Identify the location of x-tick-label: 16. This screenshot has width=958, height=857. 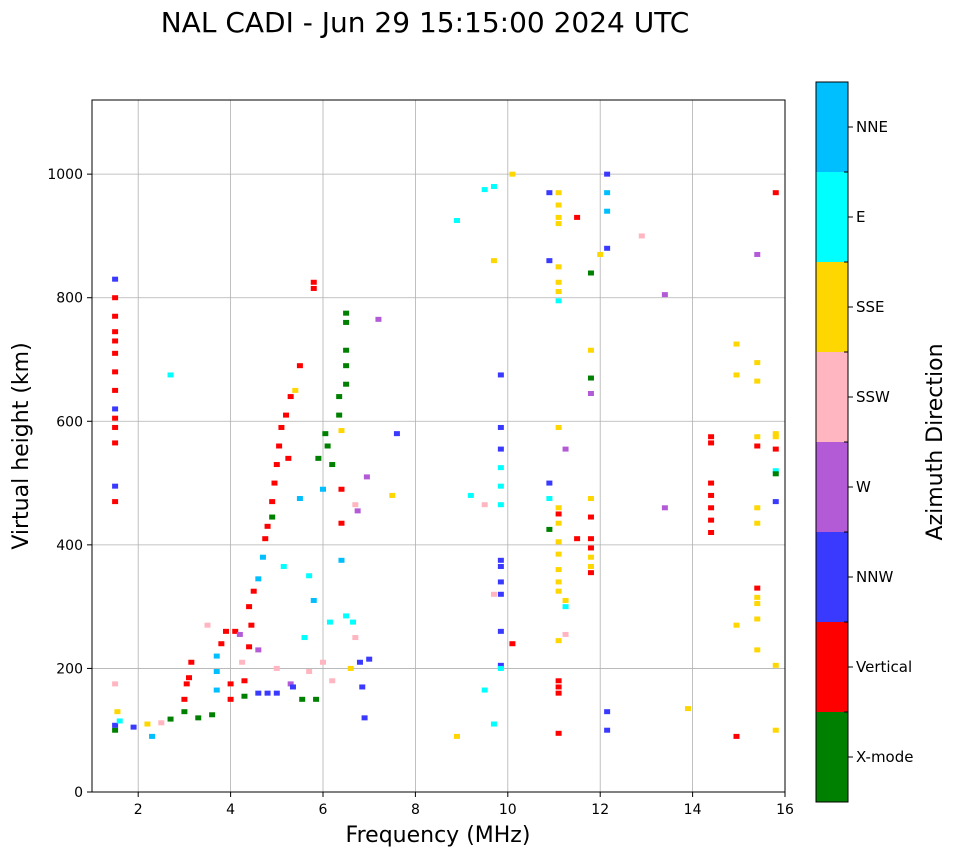
(785, 810).